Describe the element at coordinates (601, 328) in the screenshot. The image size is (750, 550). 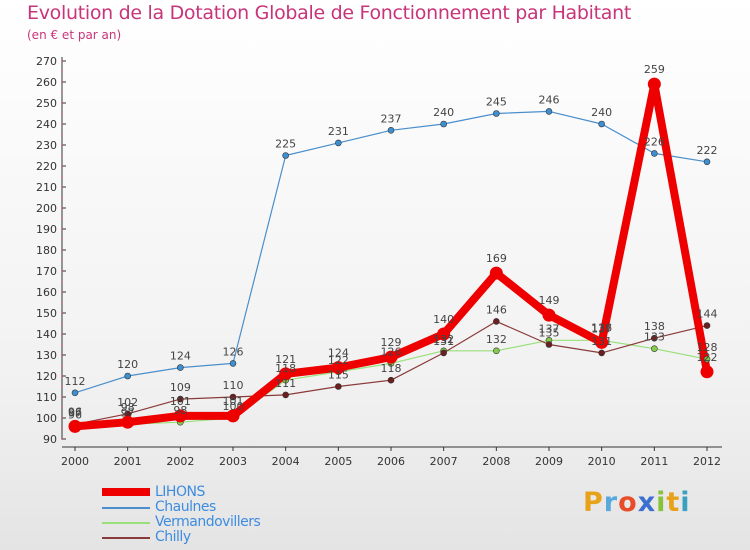
I see `data-label: 137` at that location.